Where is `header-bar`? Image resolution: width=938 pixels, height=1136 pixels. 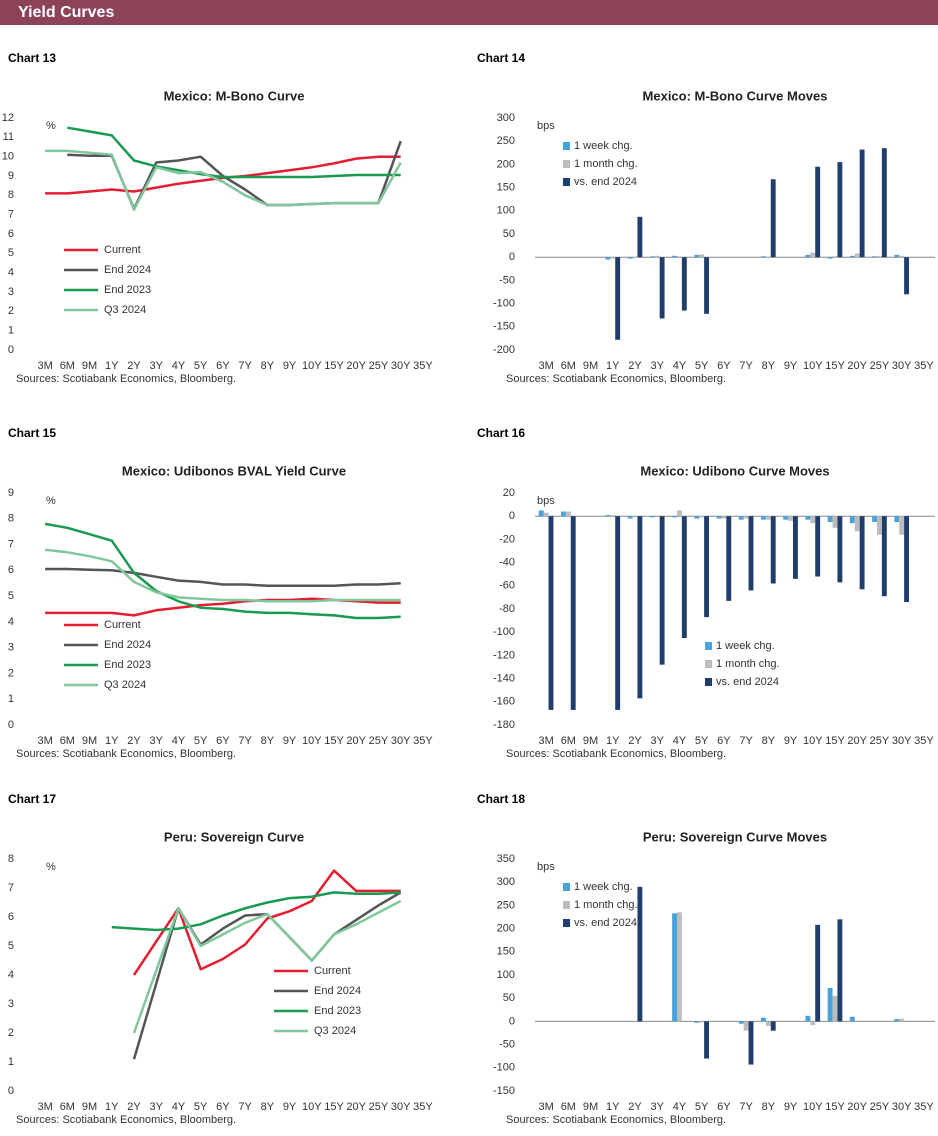 header-bar is located at coordinates (469, 12).